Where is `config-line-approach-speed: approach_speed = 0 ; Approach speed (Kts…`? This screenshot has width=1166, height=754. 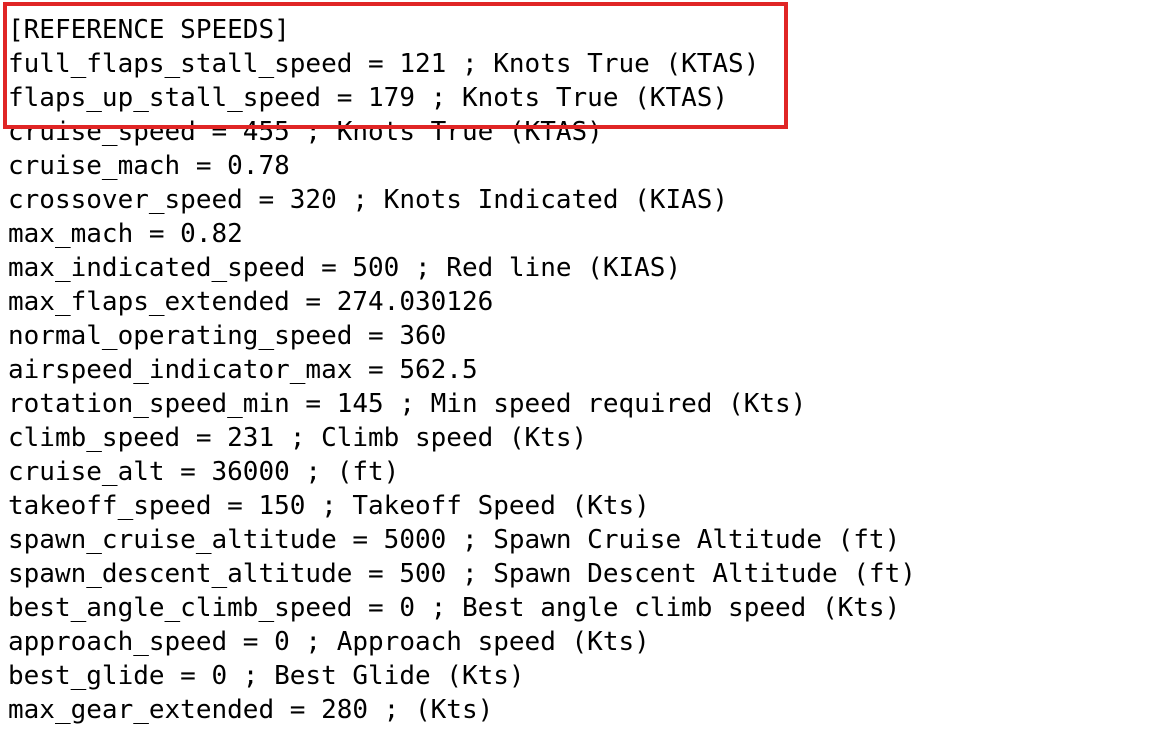
config-line-approach-speed: approach_speed = 0 ; Approach speed (Kts… is located at coordinates (329, 642).